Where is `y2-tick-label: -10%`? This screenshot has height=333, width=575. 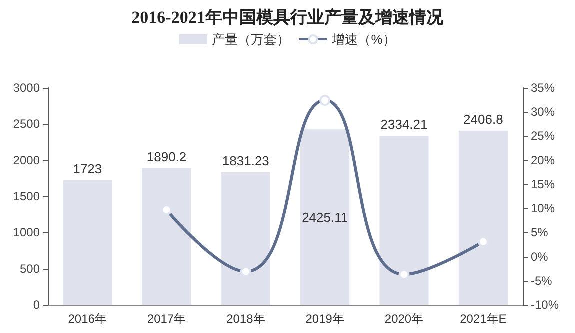 y2-tick-label: -10% is located at coordinates (545, 305).